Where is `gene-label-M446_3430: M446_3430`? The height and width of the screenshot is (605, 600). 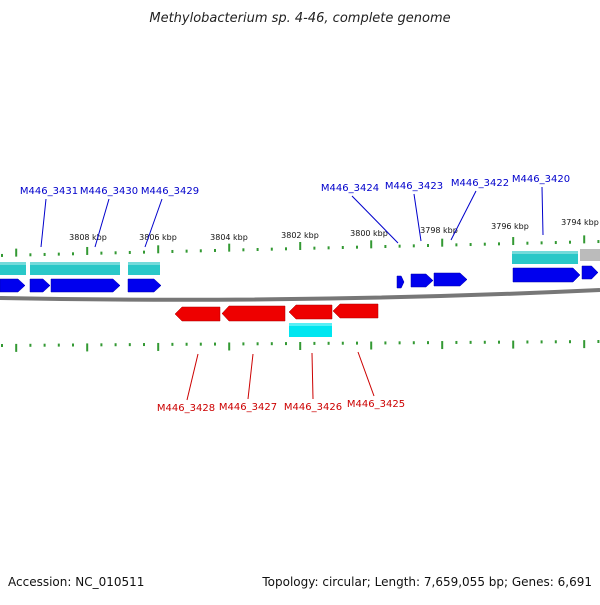 gene-label-M446_3430: M446_3430 is located at coordinates (109, 191).